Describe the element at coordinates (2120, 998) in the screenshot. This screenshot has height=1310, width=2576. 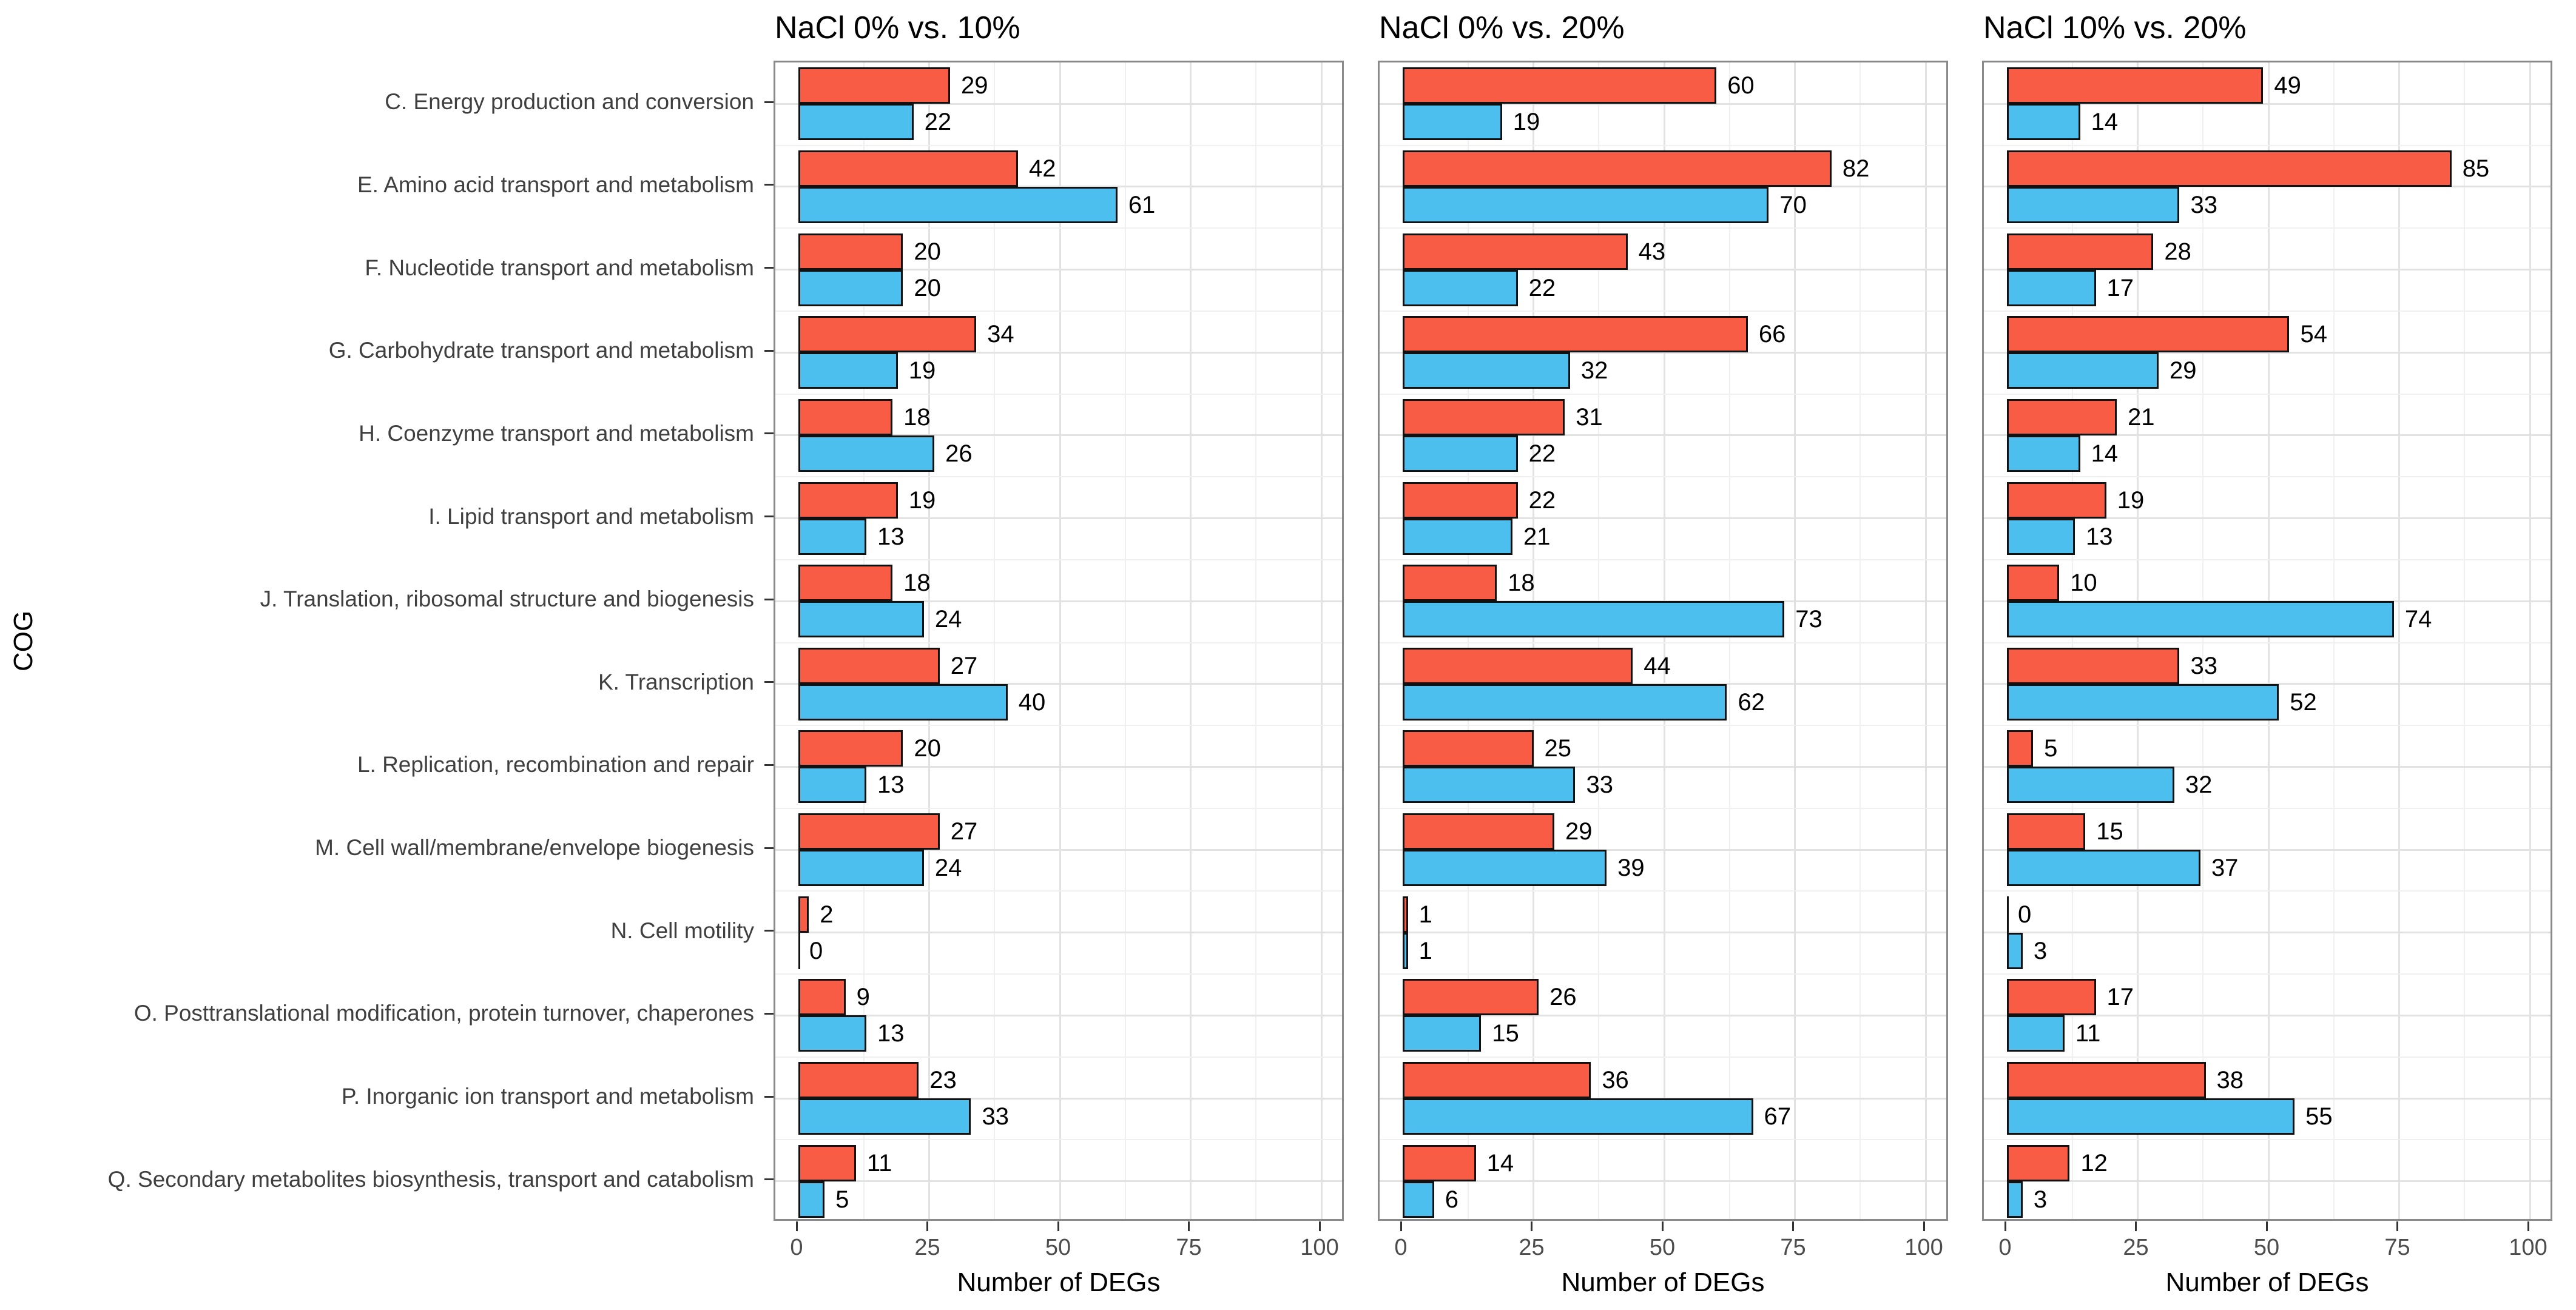
I see `bar-value-label: 17` at that location.